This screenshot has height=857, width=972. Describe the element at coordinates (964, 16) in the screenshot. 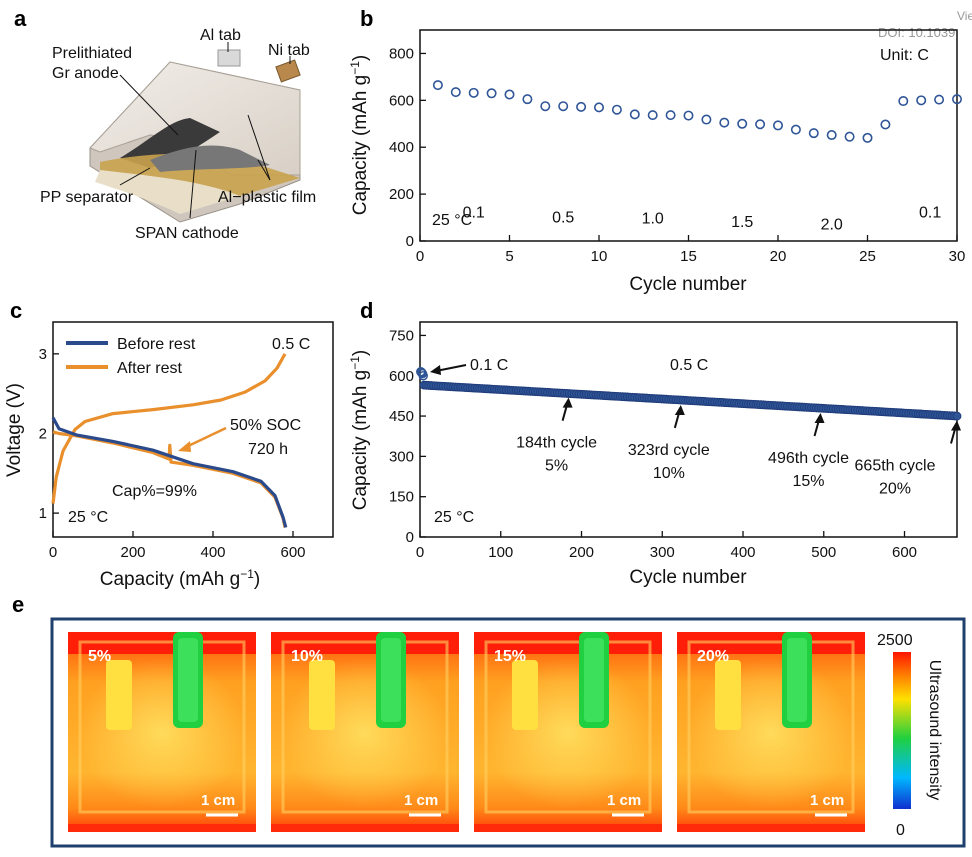

I see `watermark-line1: Vie` at that location.